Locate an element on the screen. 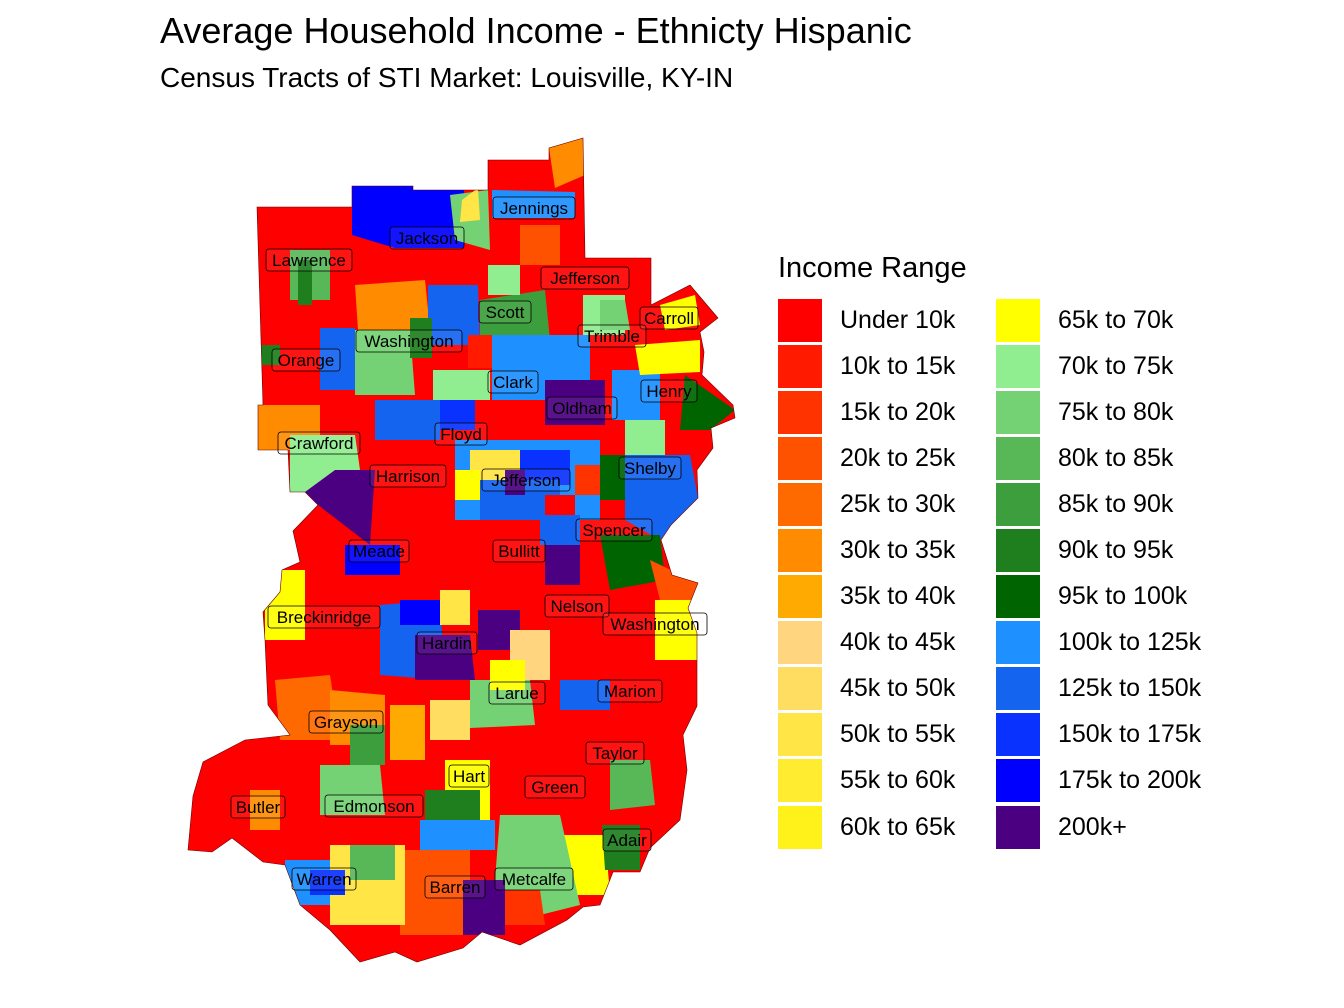 The image size is (1344, 1008). svg-text: Nelson is located at coordinates (577, 606).